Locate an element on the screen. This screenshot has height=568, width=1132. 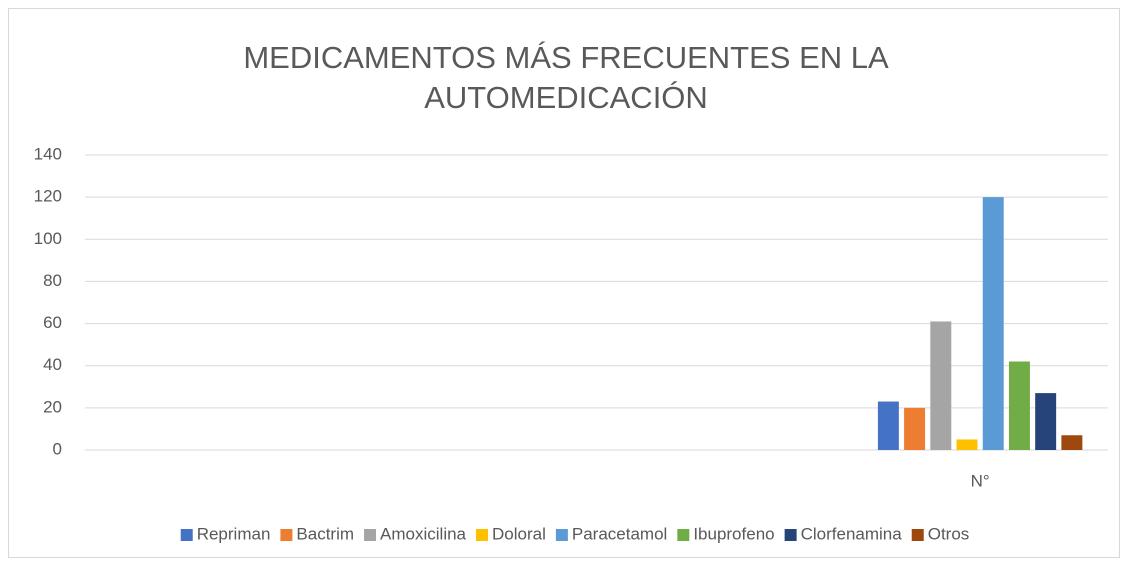
legend-label: Paracetamol is located at coordinates (619, 533).